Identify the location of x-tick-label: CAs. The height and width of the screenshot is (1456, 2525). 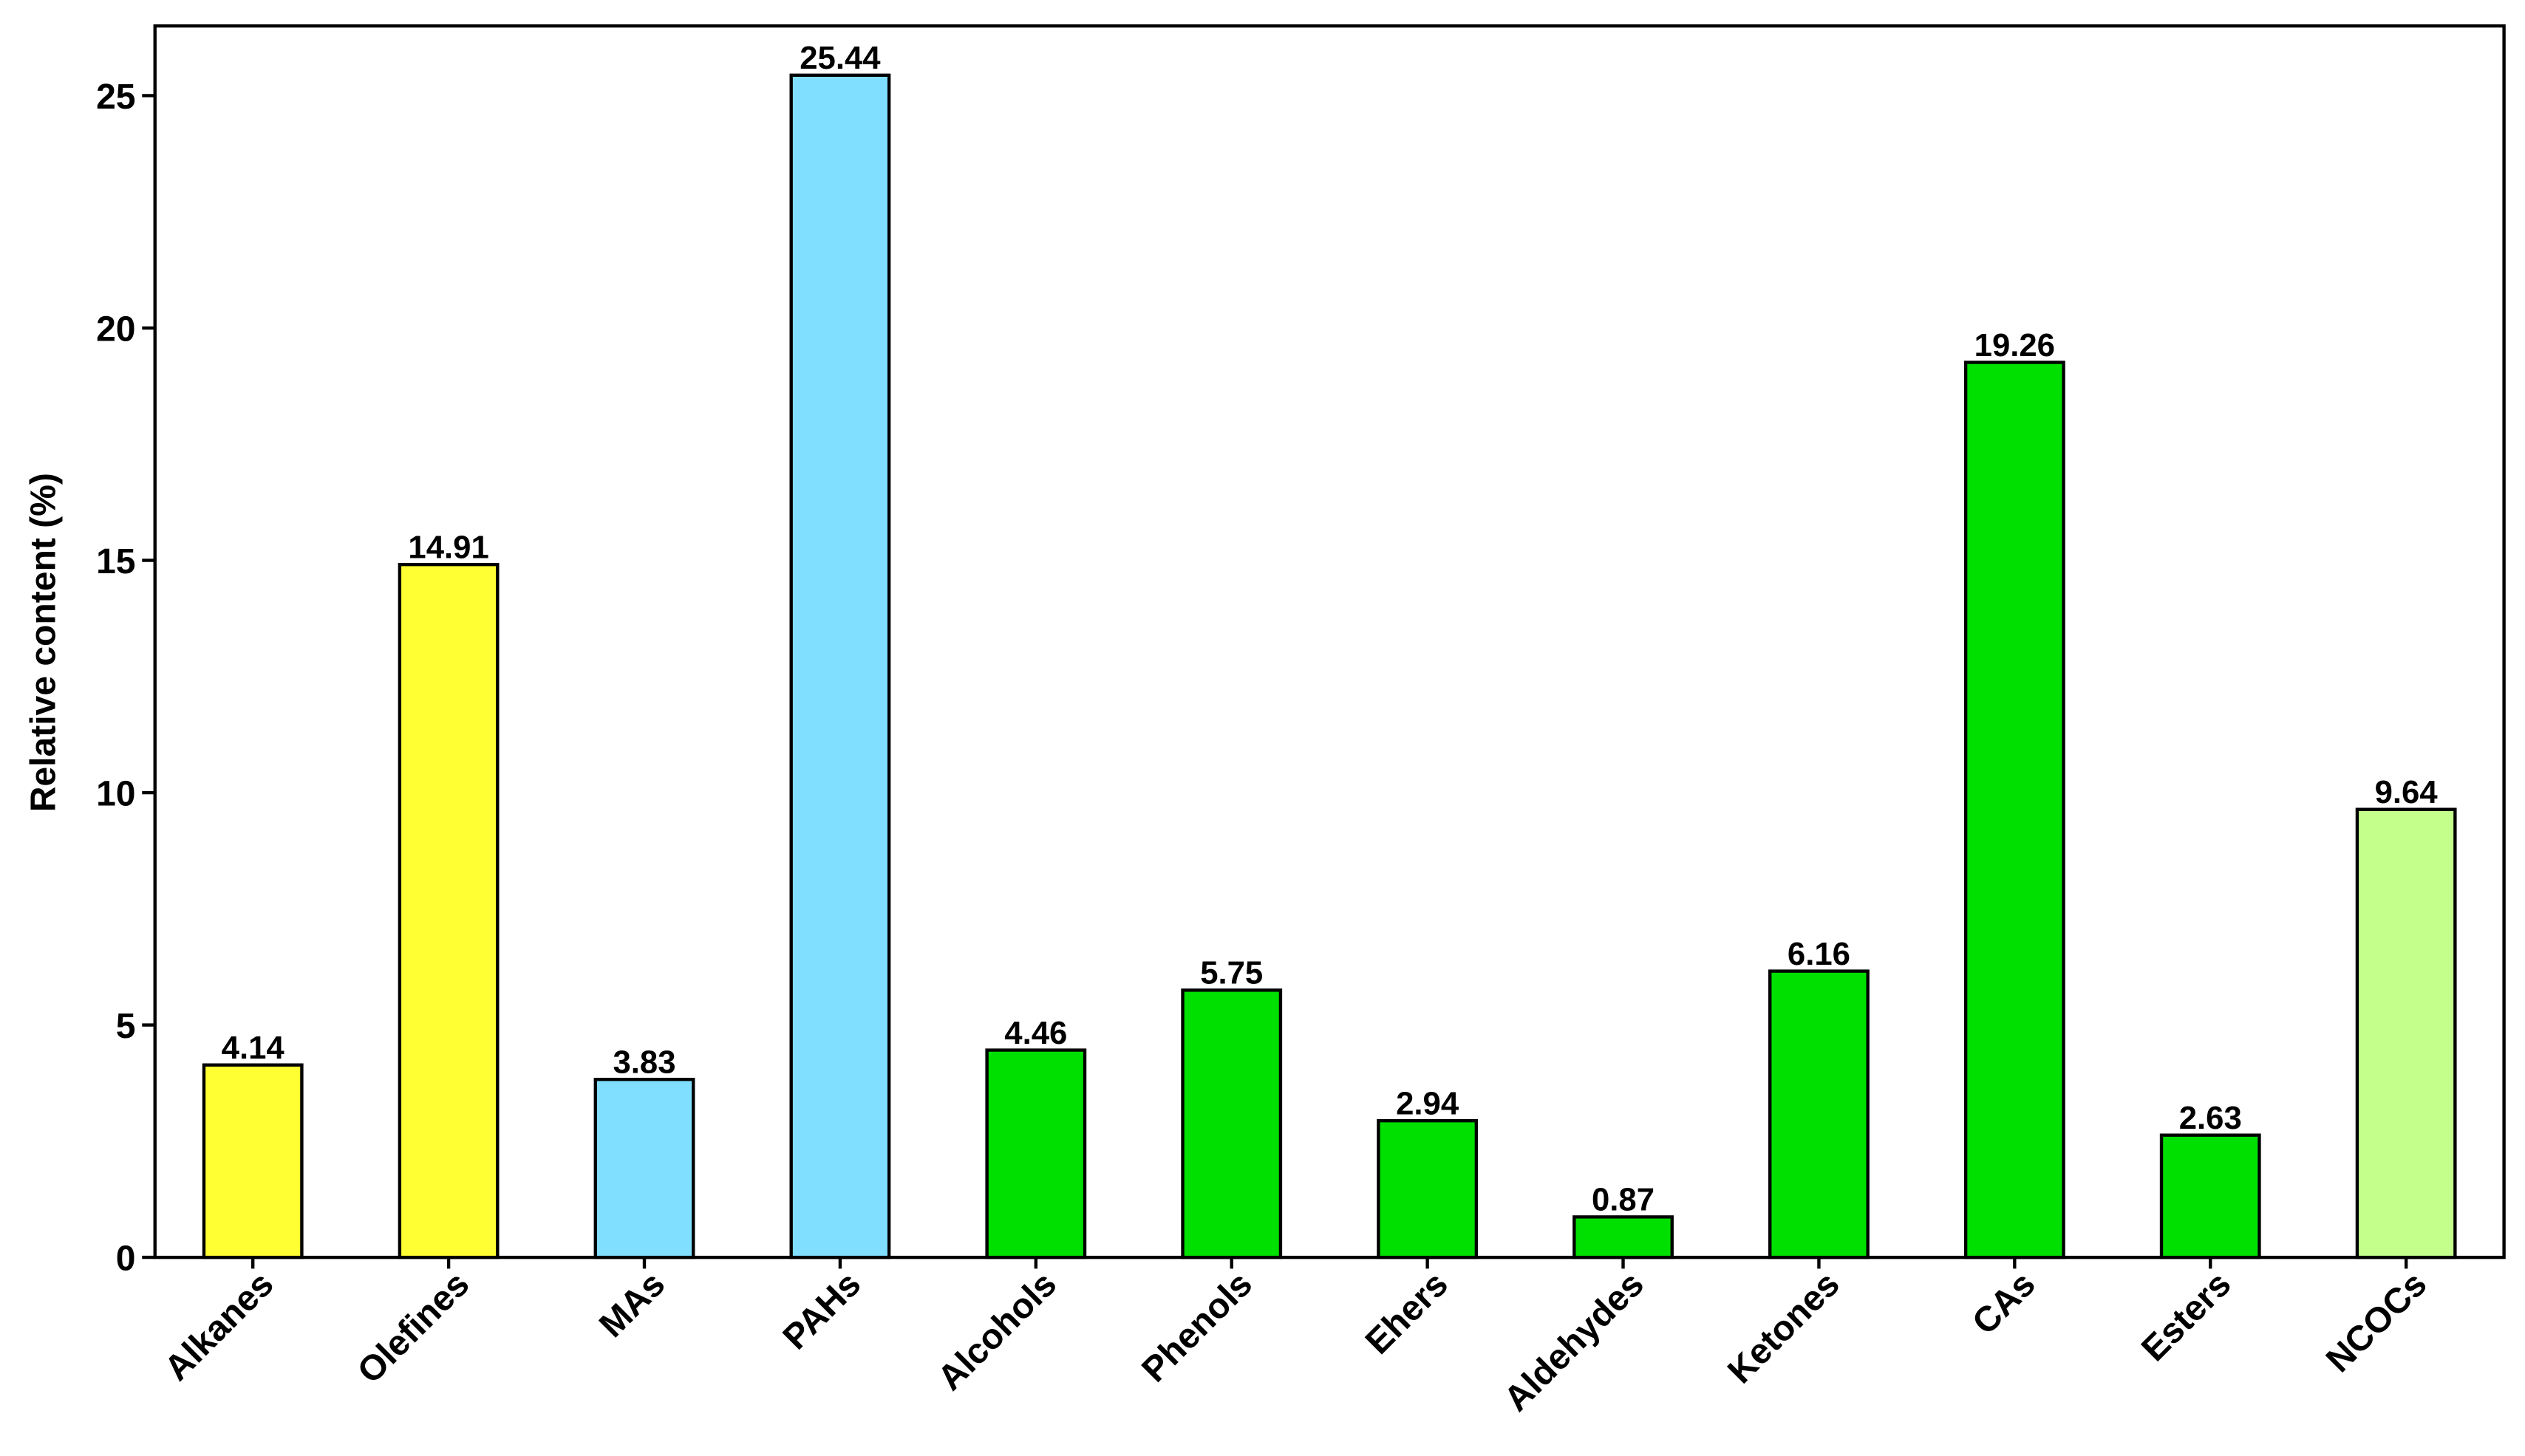
(2004, 1303).